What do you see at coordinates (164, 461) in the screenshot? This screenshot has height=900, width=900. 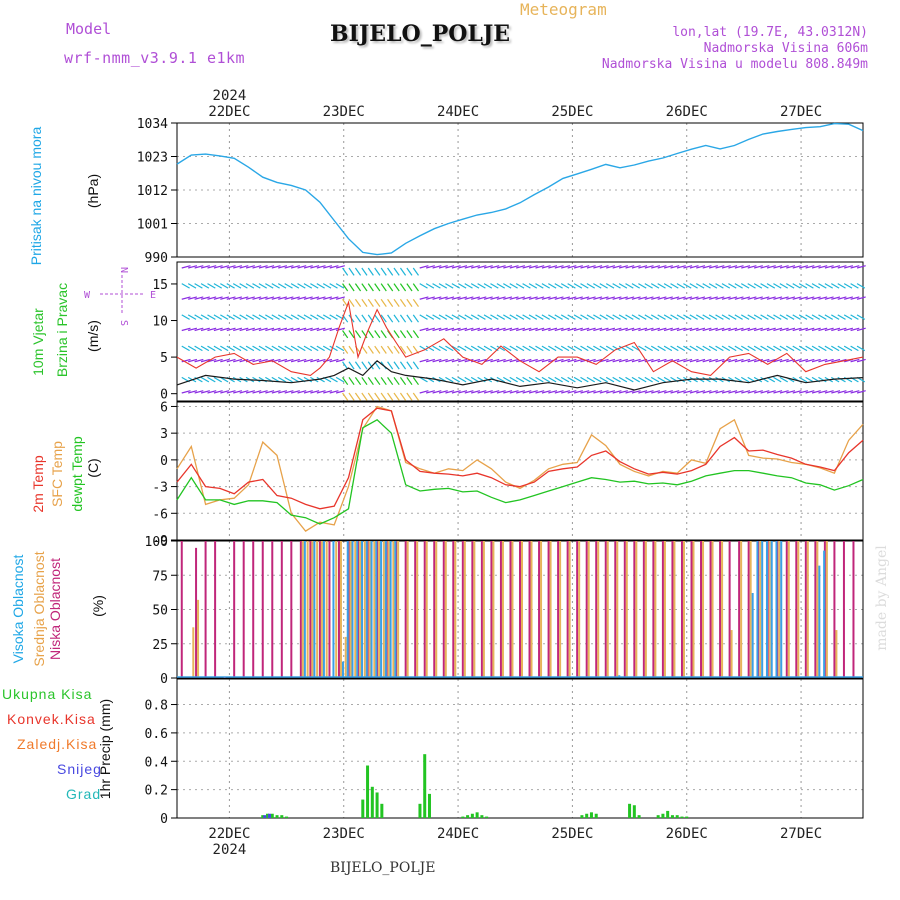 I see `ytick-label: 0` at bounding box center [164, 461].